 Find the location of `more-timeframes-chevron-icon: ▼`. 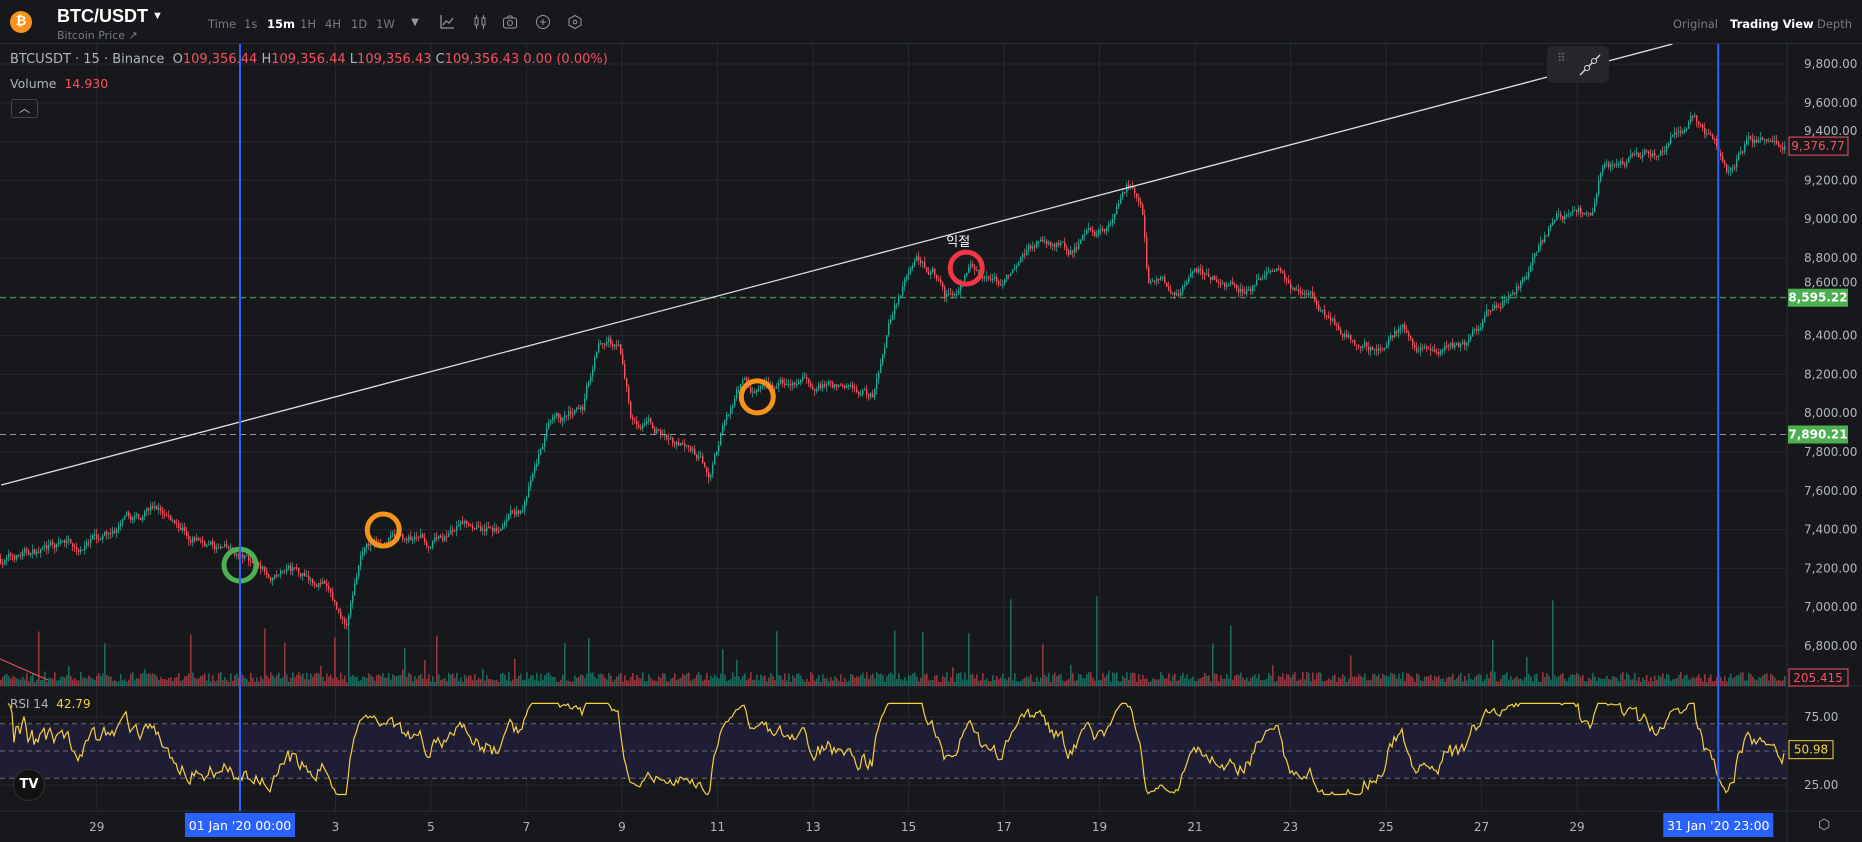

more-timeframes-chevron-icon: ▼ is located at coordinates (415, 22).